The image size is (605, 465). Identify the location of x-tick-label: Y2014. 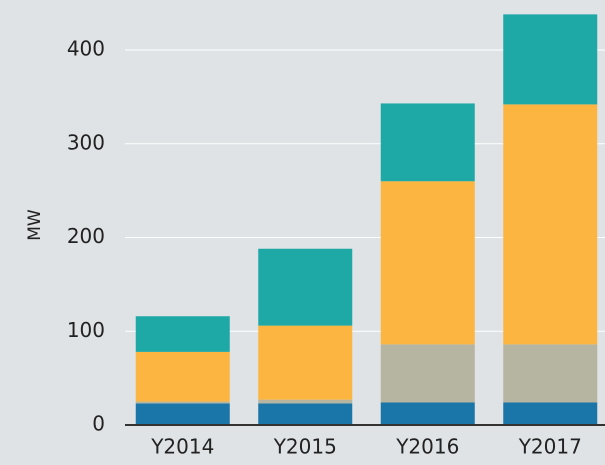
(182, 447).